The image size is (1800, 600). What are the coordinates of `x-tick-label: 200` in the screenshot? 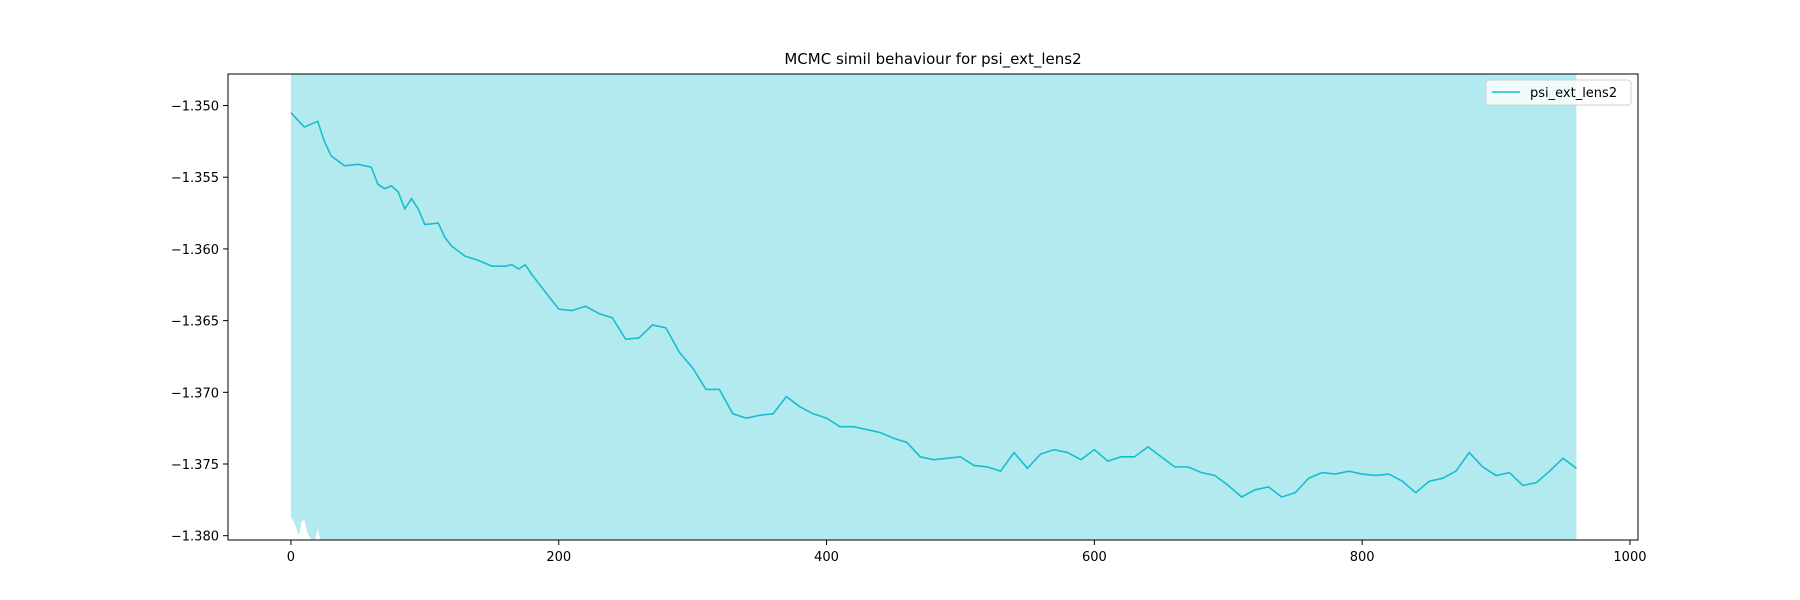 It's located at (558, 557).